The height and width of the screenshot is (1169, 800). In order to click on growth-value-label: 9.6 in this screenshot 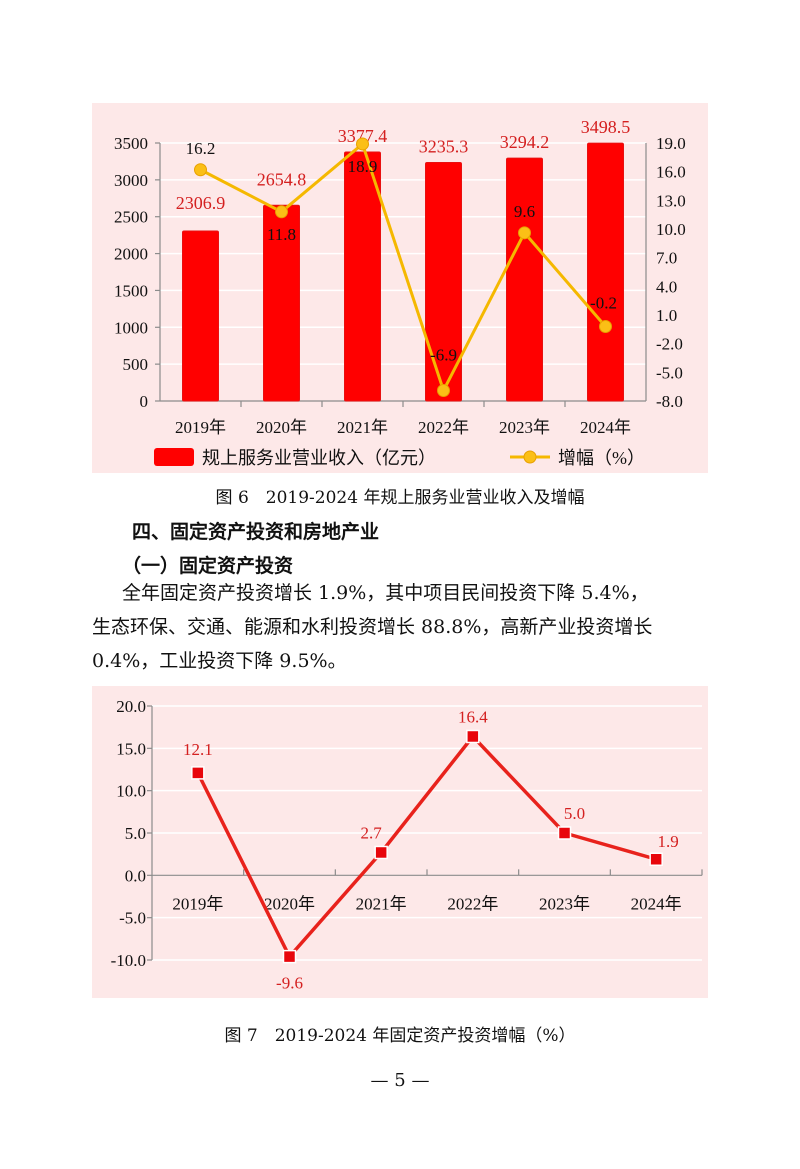, I will do `click(524, 211)`.